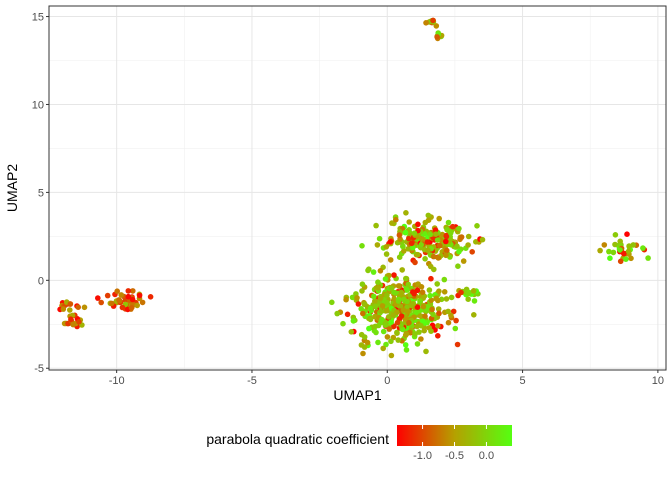  I want to click on x-tick-label: 10, so click(658, 381).